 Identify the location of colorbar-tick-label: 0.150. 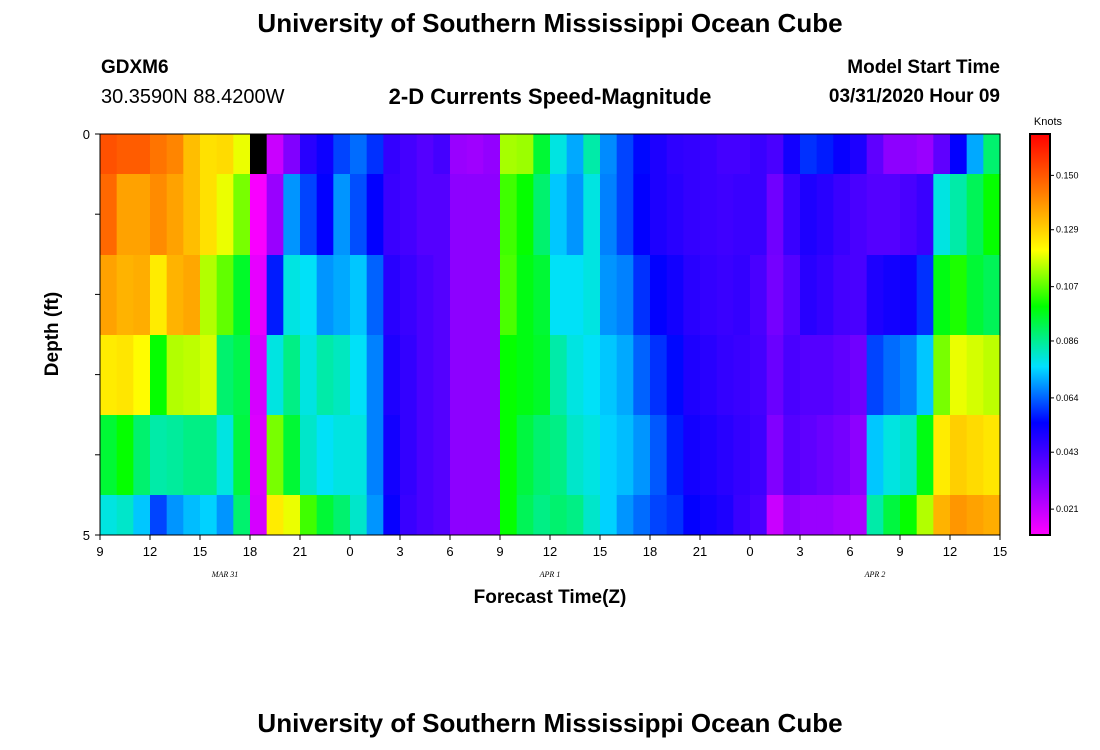
(1067, 175).